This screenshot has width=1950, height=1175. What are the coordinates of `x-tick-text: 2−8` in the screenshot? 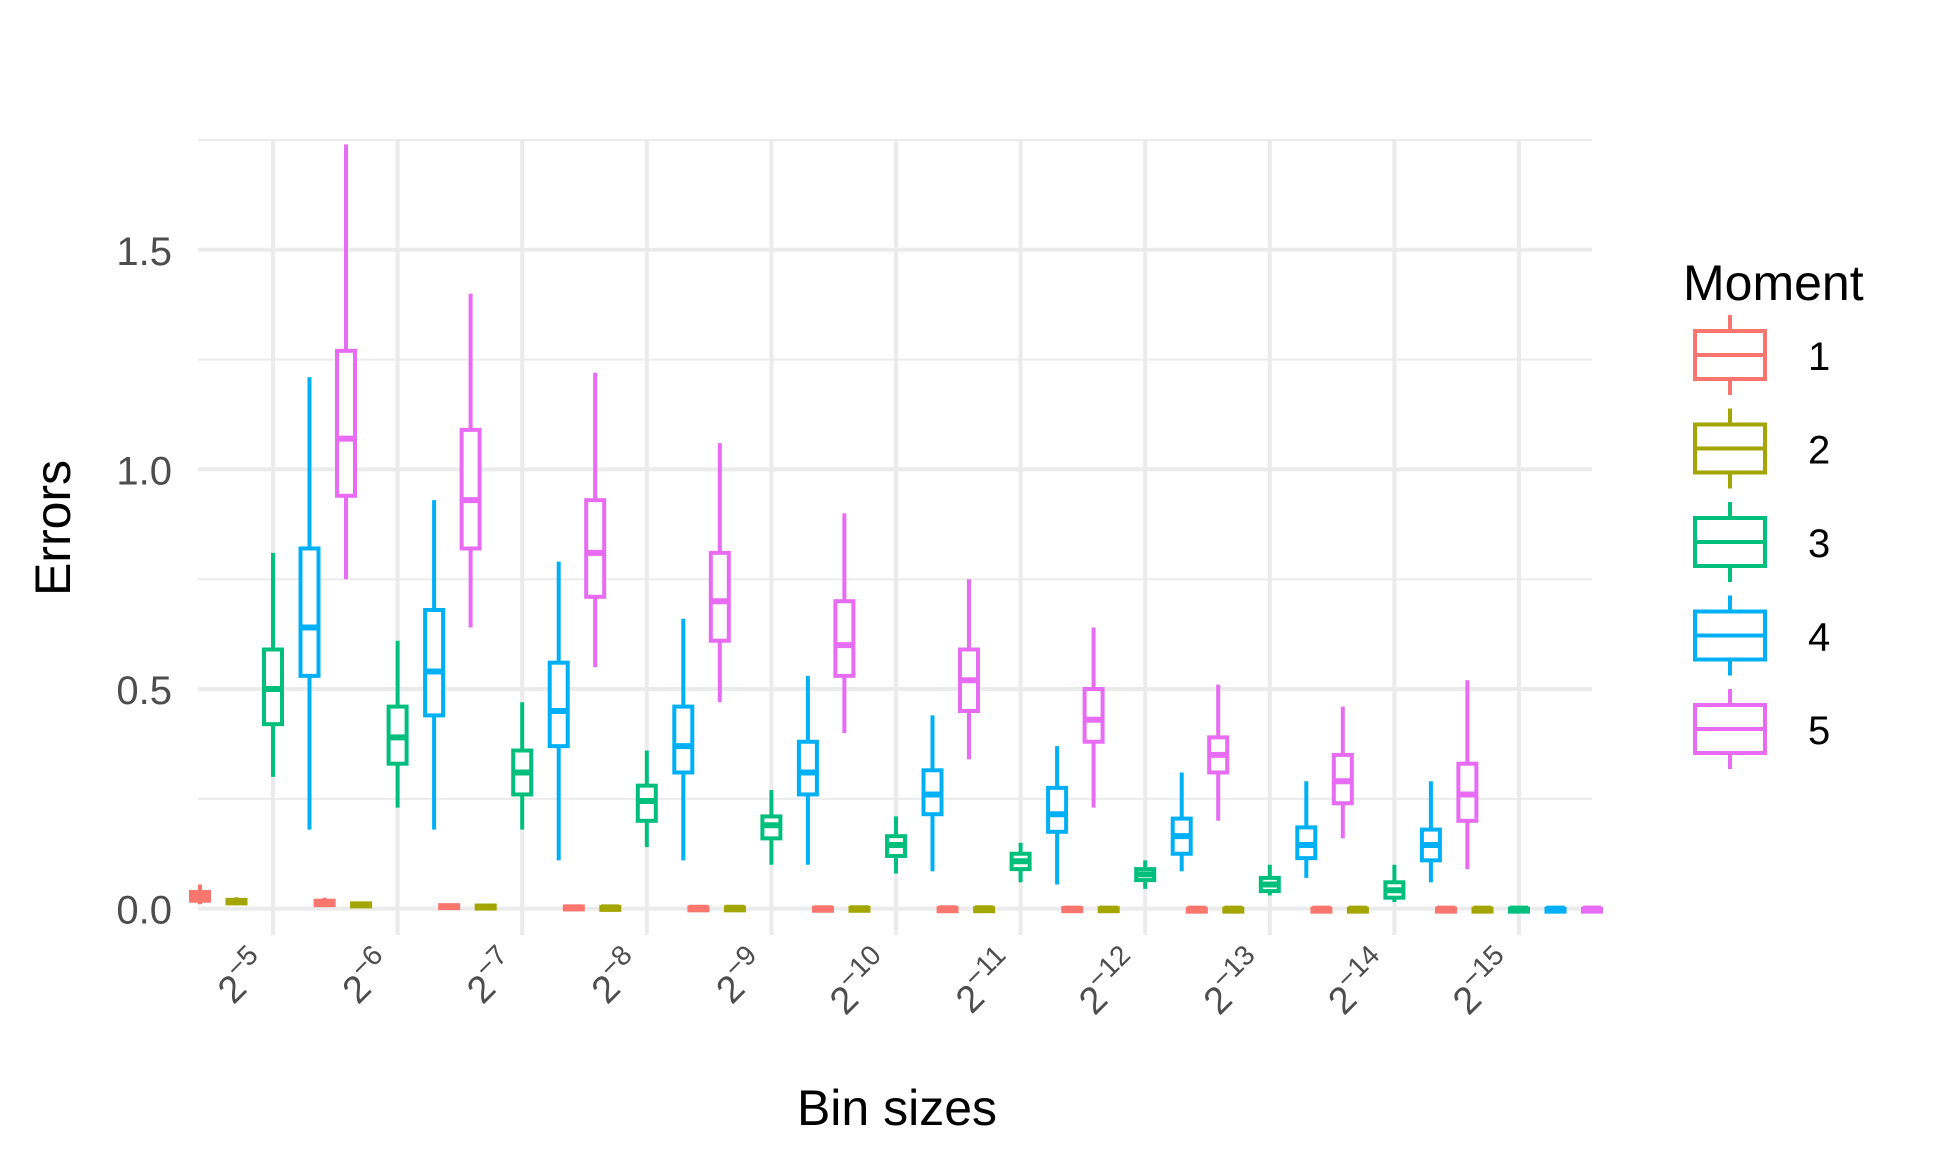 It's located at (614, 975).